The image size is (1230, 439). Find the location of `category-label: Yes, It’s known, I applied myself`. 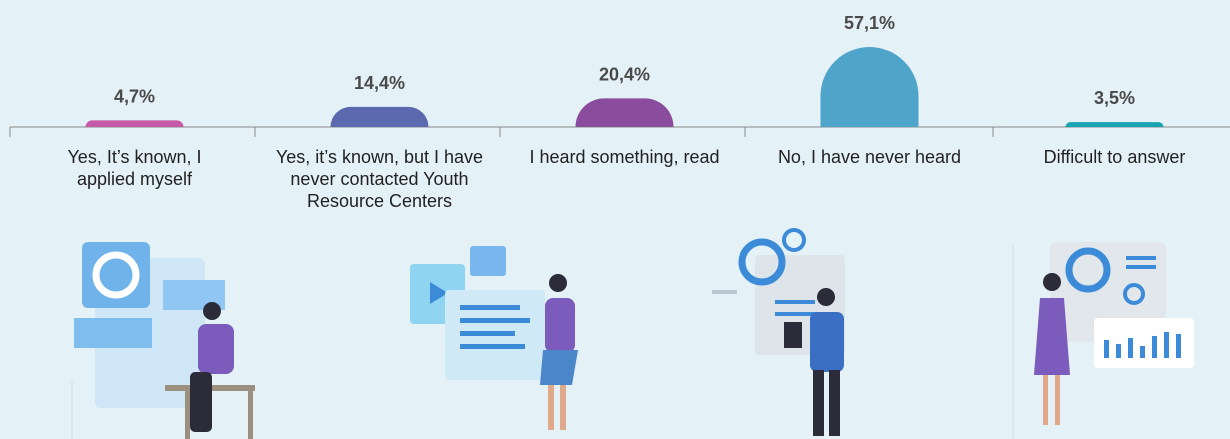

category-label: Yes, It’s known, I applied myself is located at coordinates (134, 168).